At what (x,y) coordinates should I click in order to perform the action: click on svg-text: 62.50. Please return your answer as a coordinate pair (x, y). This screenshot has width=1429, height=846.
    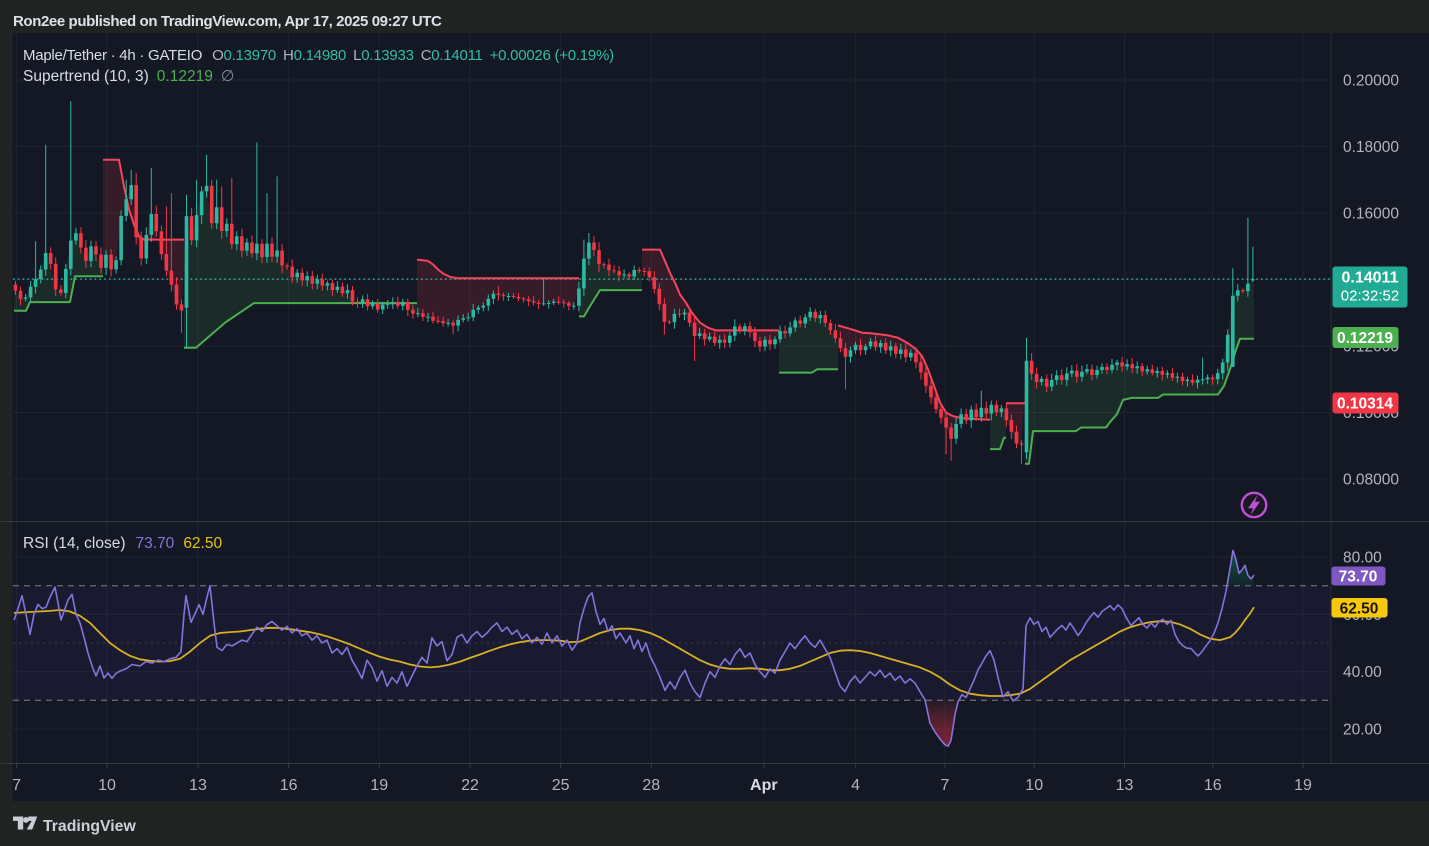
    Looking at the image, I should click on (1359, 609).